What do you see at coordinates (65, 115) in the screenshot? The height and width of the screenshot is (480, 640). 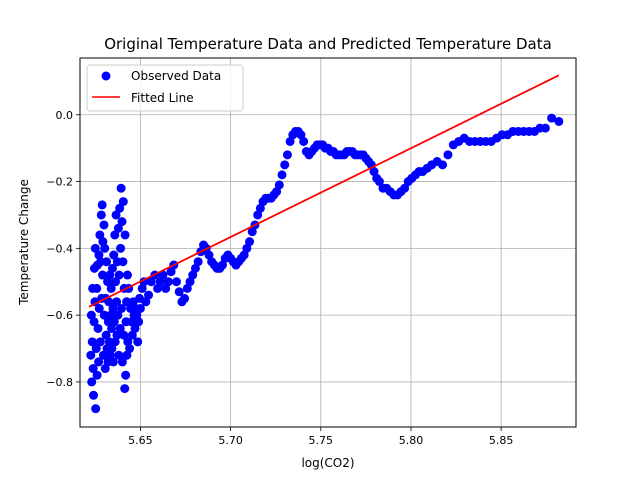 I see `y-tick-label: 0.0` at bounding box center [65, 115].